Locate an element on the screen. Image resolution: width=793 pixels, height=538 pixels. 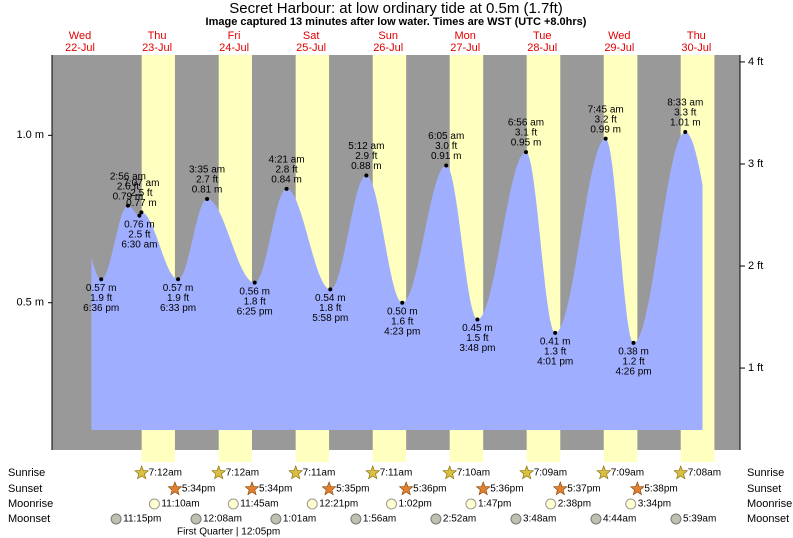
event-time: 7:08am is located at coordinates (704, 473).